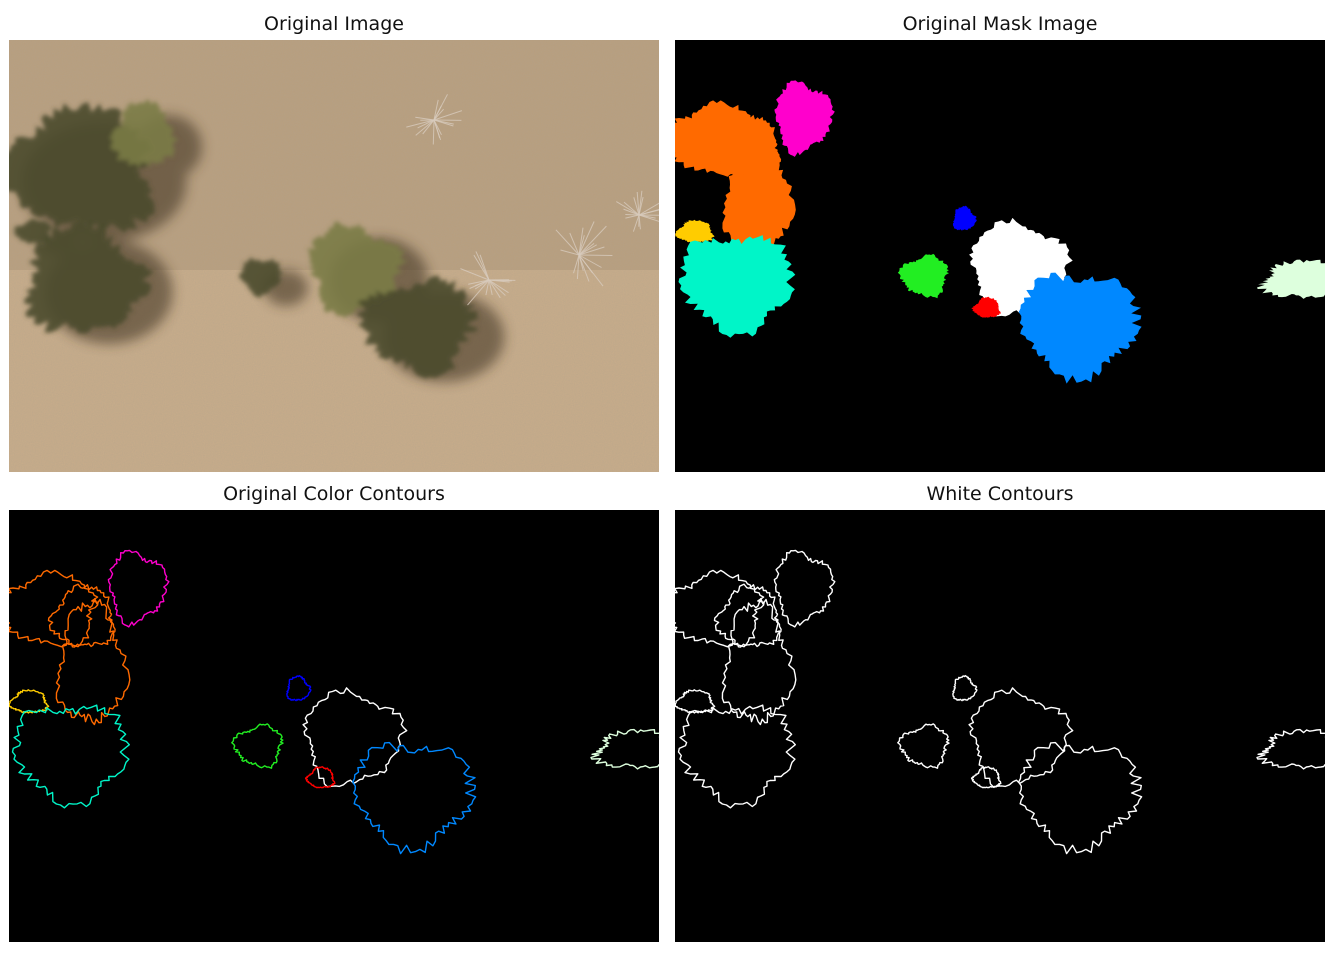 Image resolution: width=1334 pixels, height=963 pixels. What do you see at coordinates (986, 777) in the screenshot?
I see `white-contour-red-shrub` at bounding box center [986, 777].